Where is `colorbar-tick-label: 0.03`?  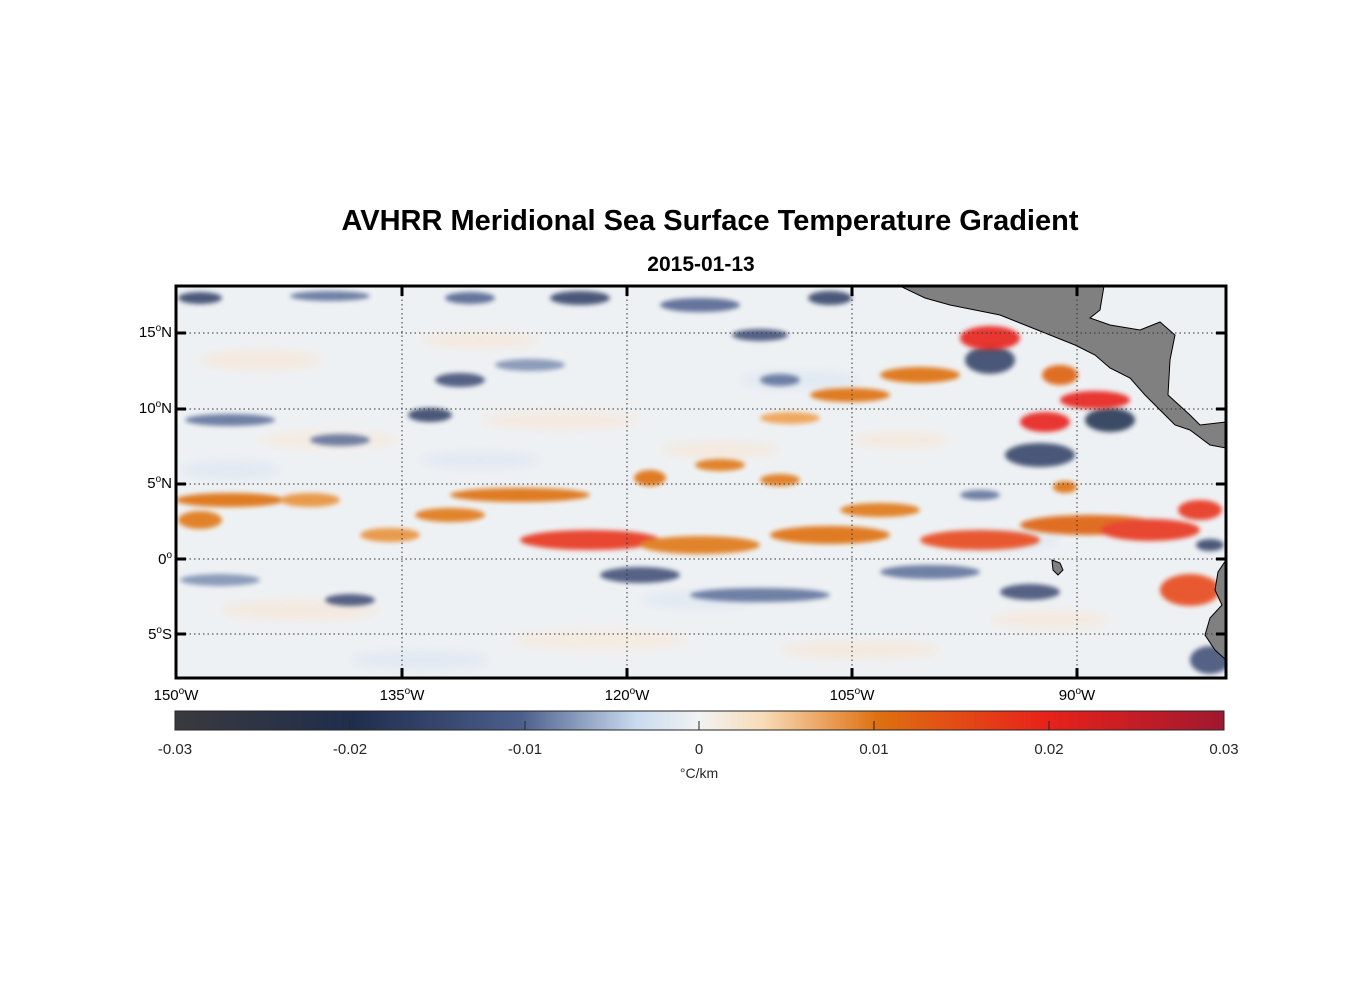 colorbar-tick-label: 0.03 is located at coordinates (1224, 749).